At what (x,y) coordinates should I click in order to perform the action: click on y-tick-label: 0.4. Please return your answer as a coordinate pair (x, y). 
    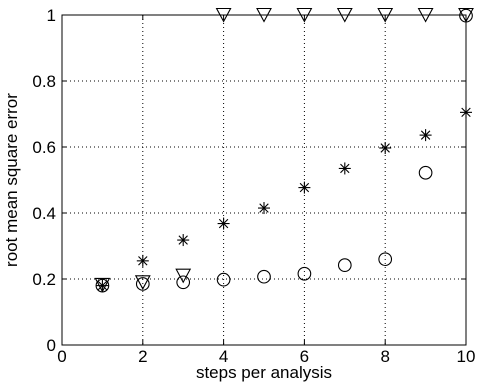
    Looking at the image, I should click on (44, 213).